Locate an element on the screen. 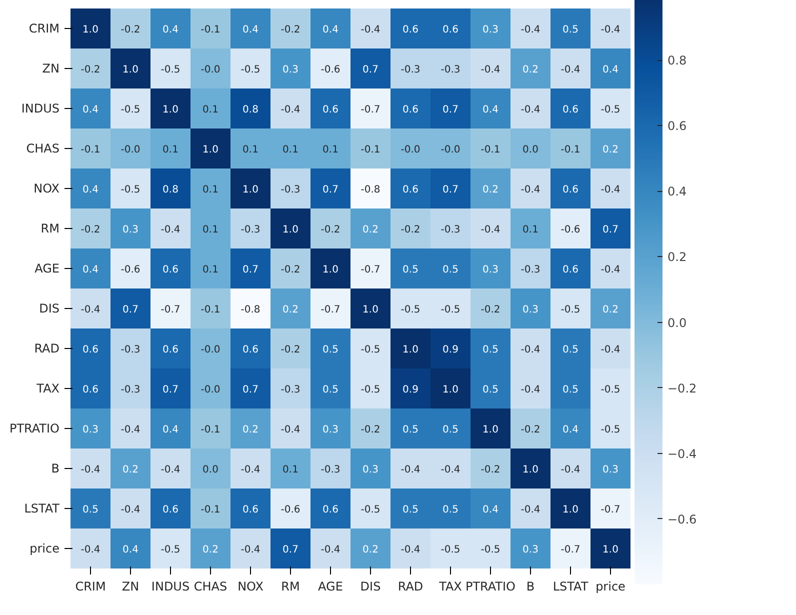  color-bar-label: −0.6 is located at coordinates (682, 519).